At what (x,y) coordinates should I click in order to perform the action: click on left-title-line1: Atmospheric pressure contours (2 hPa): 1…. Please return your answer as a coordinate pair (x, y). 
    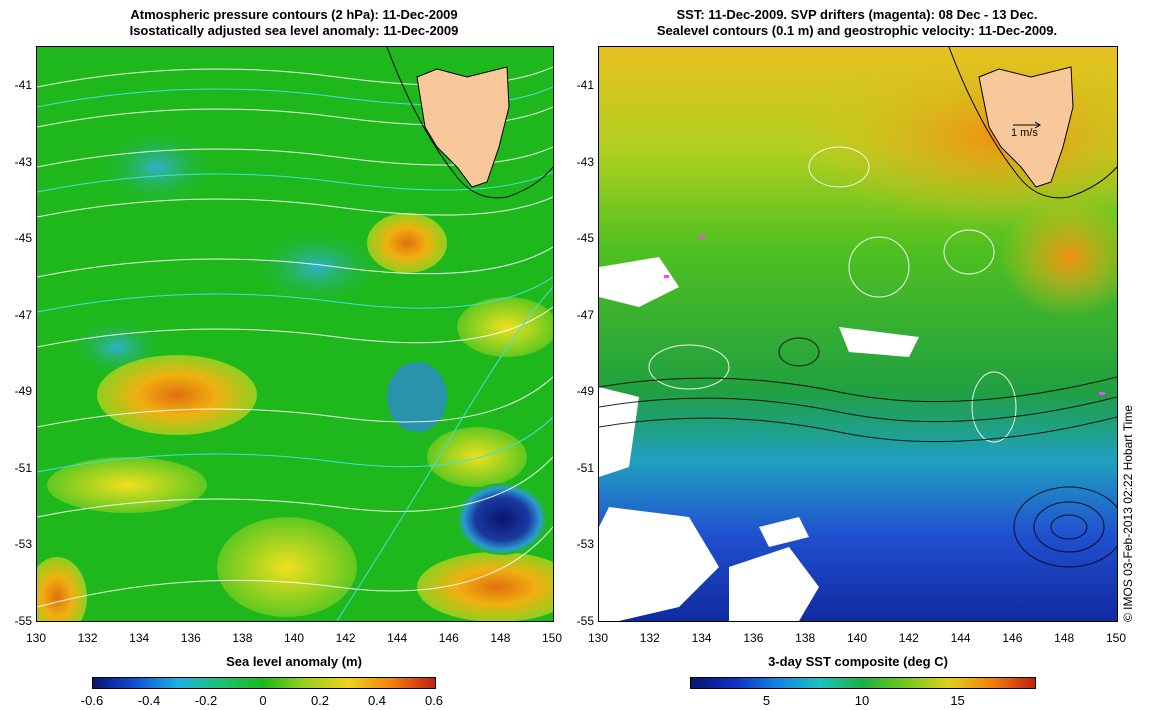
    Looking at the image, I should click on (294, 14).